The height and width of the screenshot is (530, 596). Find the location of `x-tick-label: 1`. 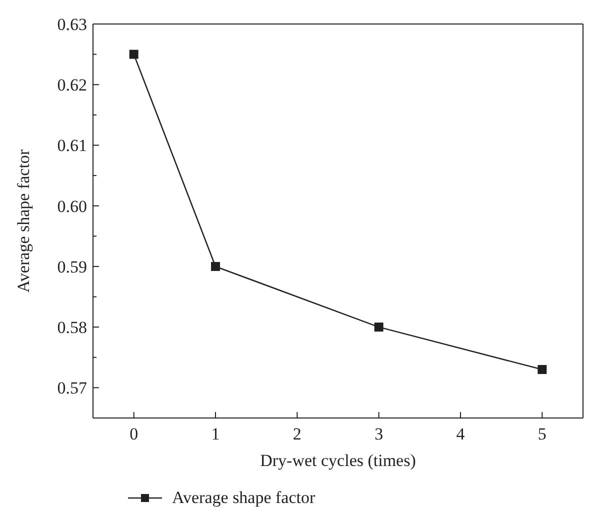

x-tick-label: 1 is located at coordinates (215, 434).